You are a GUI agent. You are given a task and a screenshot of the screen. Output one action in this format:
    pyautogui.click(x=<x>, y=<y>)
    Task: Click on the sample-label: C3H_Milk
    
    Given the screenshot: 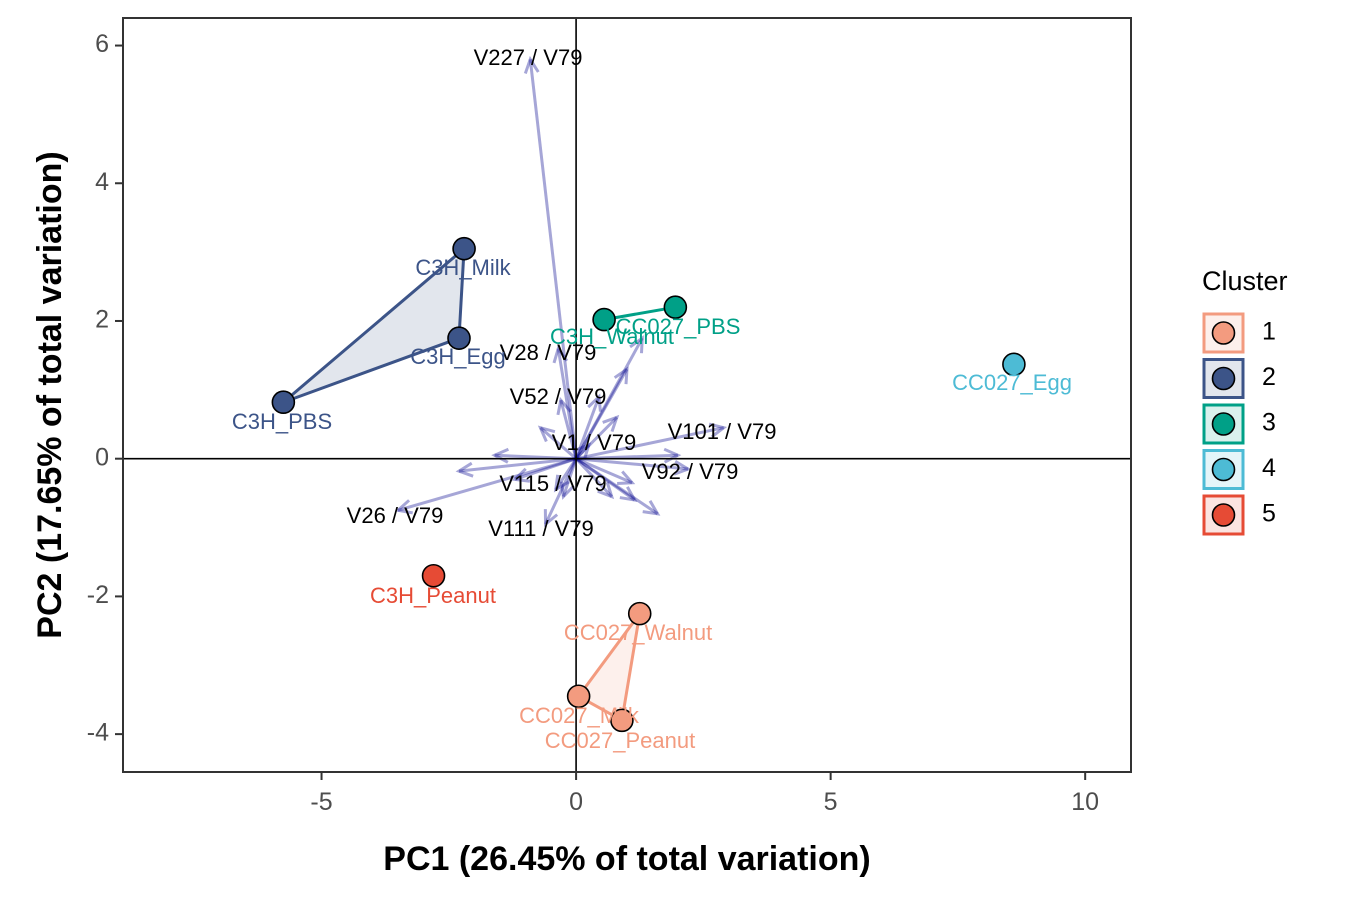 What is the action you would take?
    pyautogui.click(x=463, y=267)
    